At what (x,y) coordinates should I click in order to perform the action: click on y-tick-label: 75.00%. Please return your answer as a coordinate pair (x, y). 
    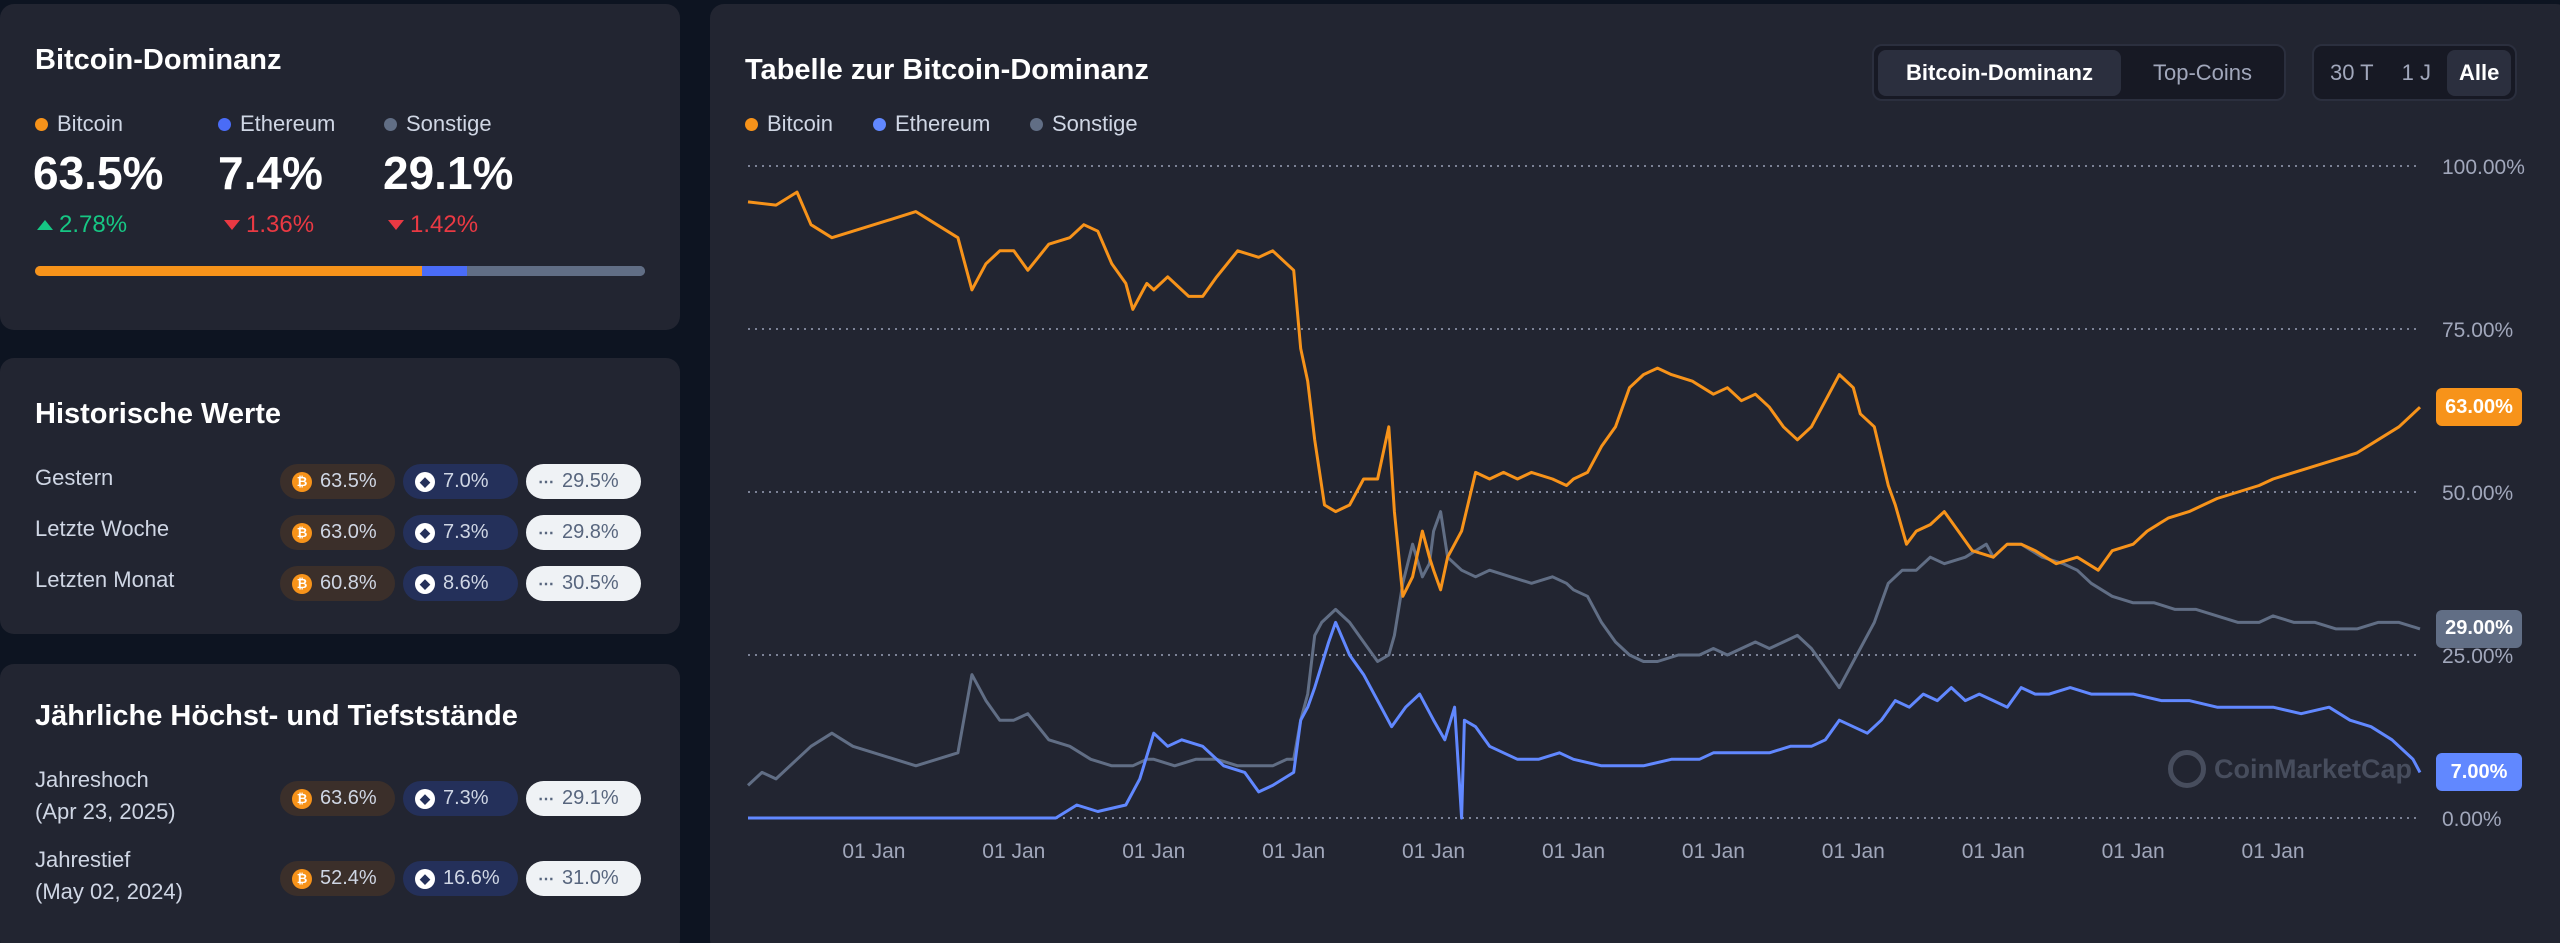
    Looking at the image, I should click on (2477, 330).